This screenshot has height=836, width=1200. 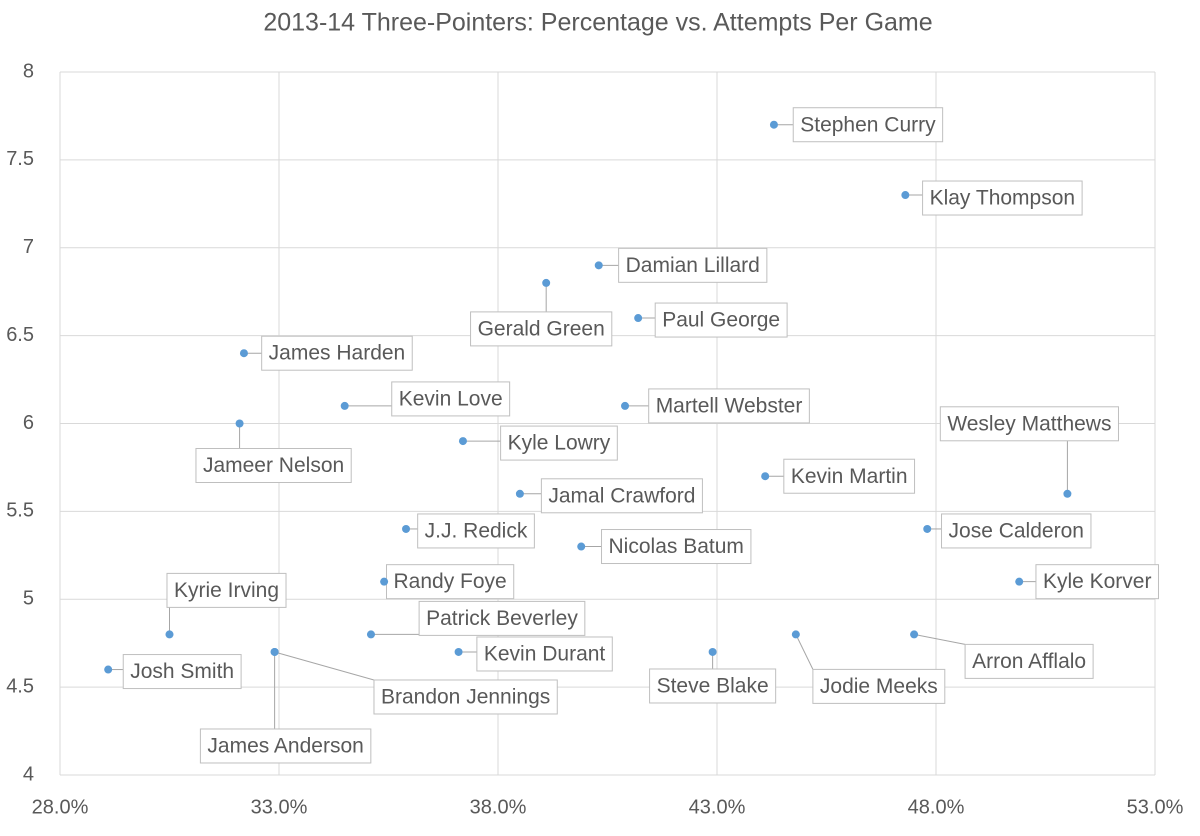 I want to click on point-label: Jameer Nelson, so click(x=273, y=465).